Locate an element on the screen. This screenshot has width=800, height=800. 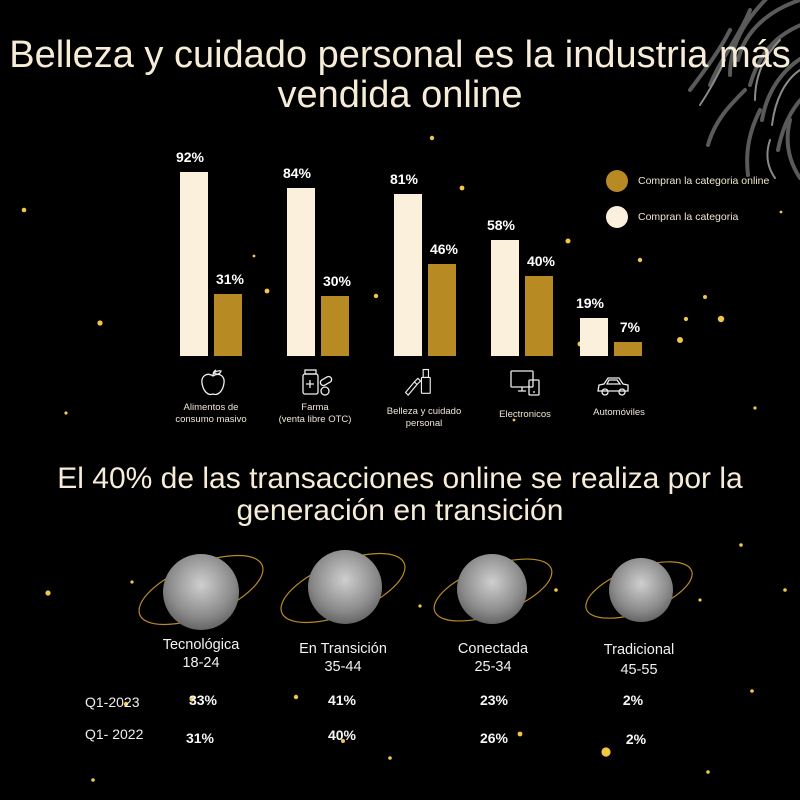
value-tecnologica-2022: 31% is located at coordinates (200, 738).